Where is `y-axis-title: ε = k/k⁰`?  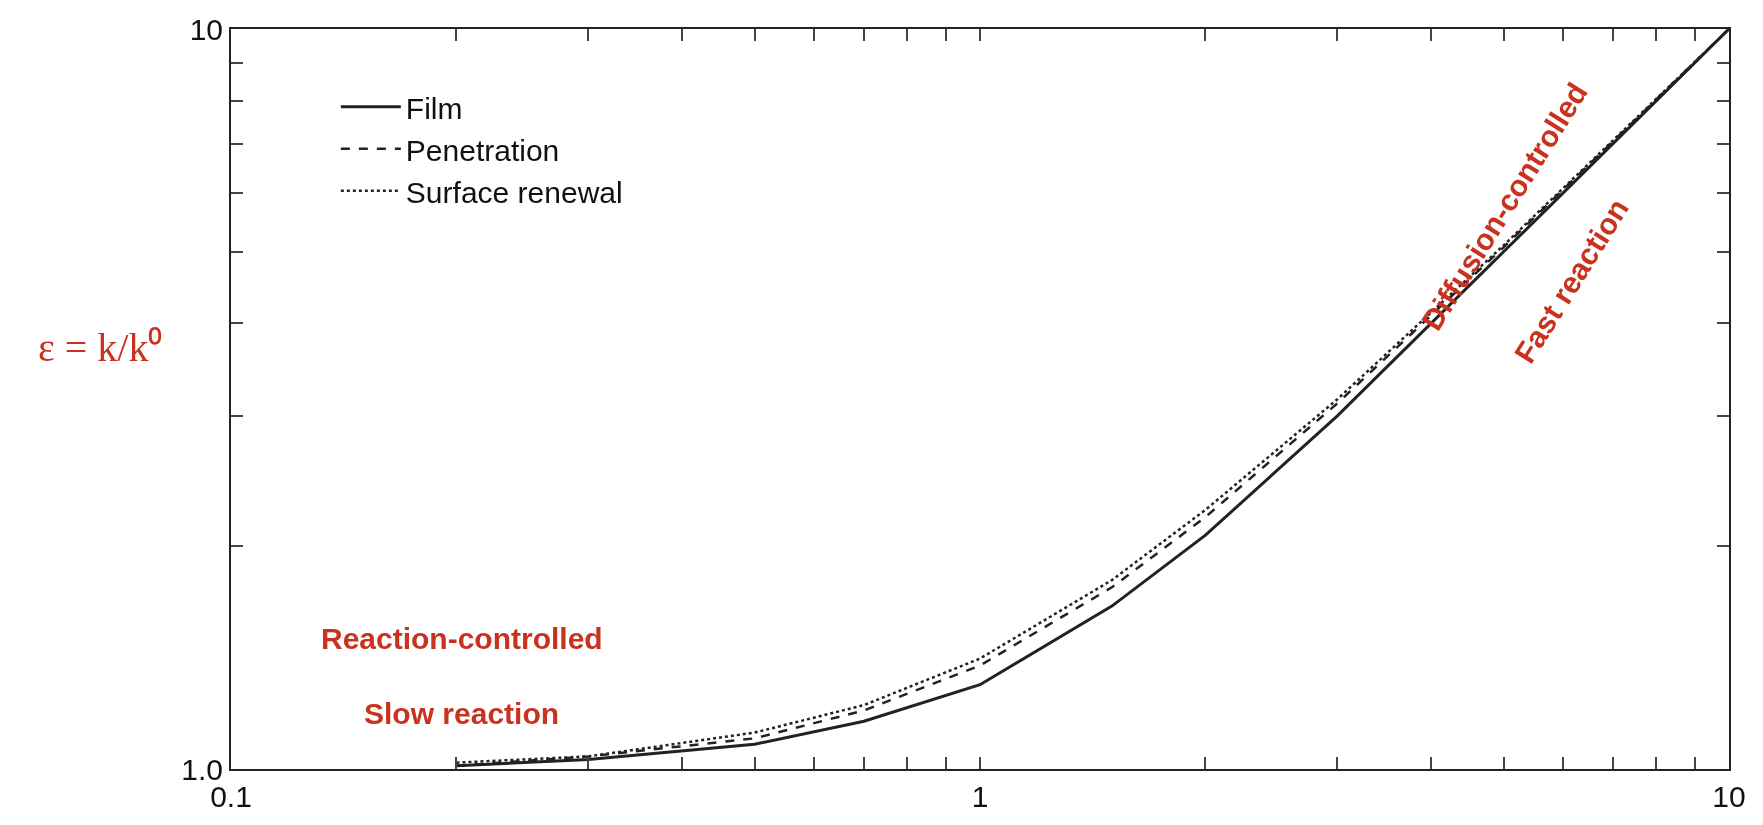 y-axis-title: ε = k/k⁰ is located at coordinates (100, 347).